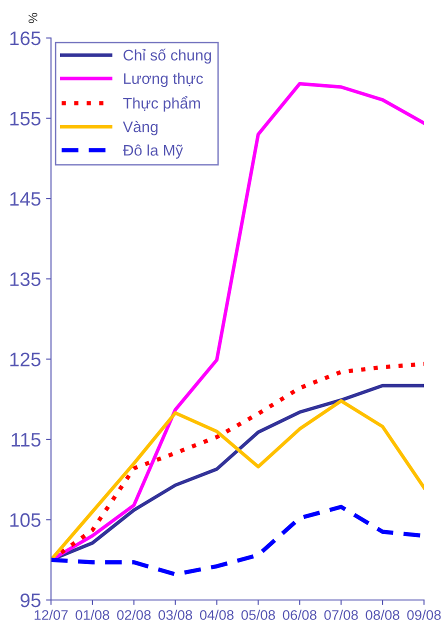 This screenshot has height=641, width=443. I want to click on y-tick-label: 135, so click(25, 279).